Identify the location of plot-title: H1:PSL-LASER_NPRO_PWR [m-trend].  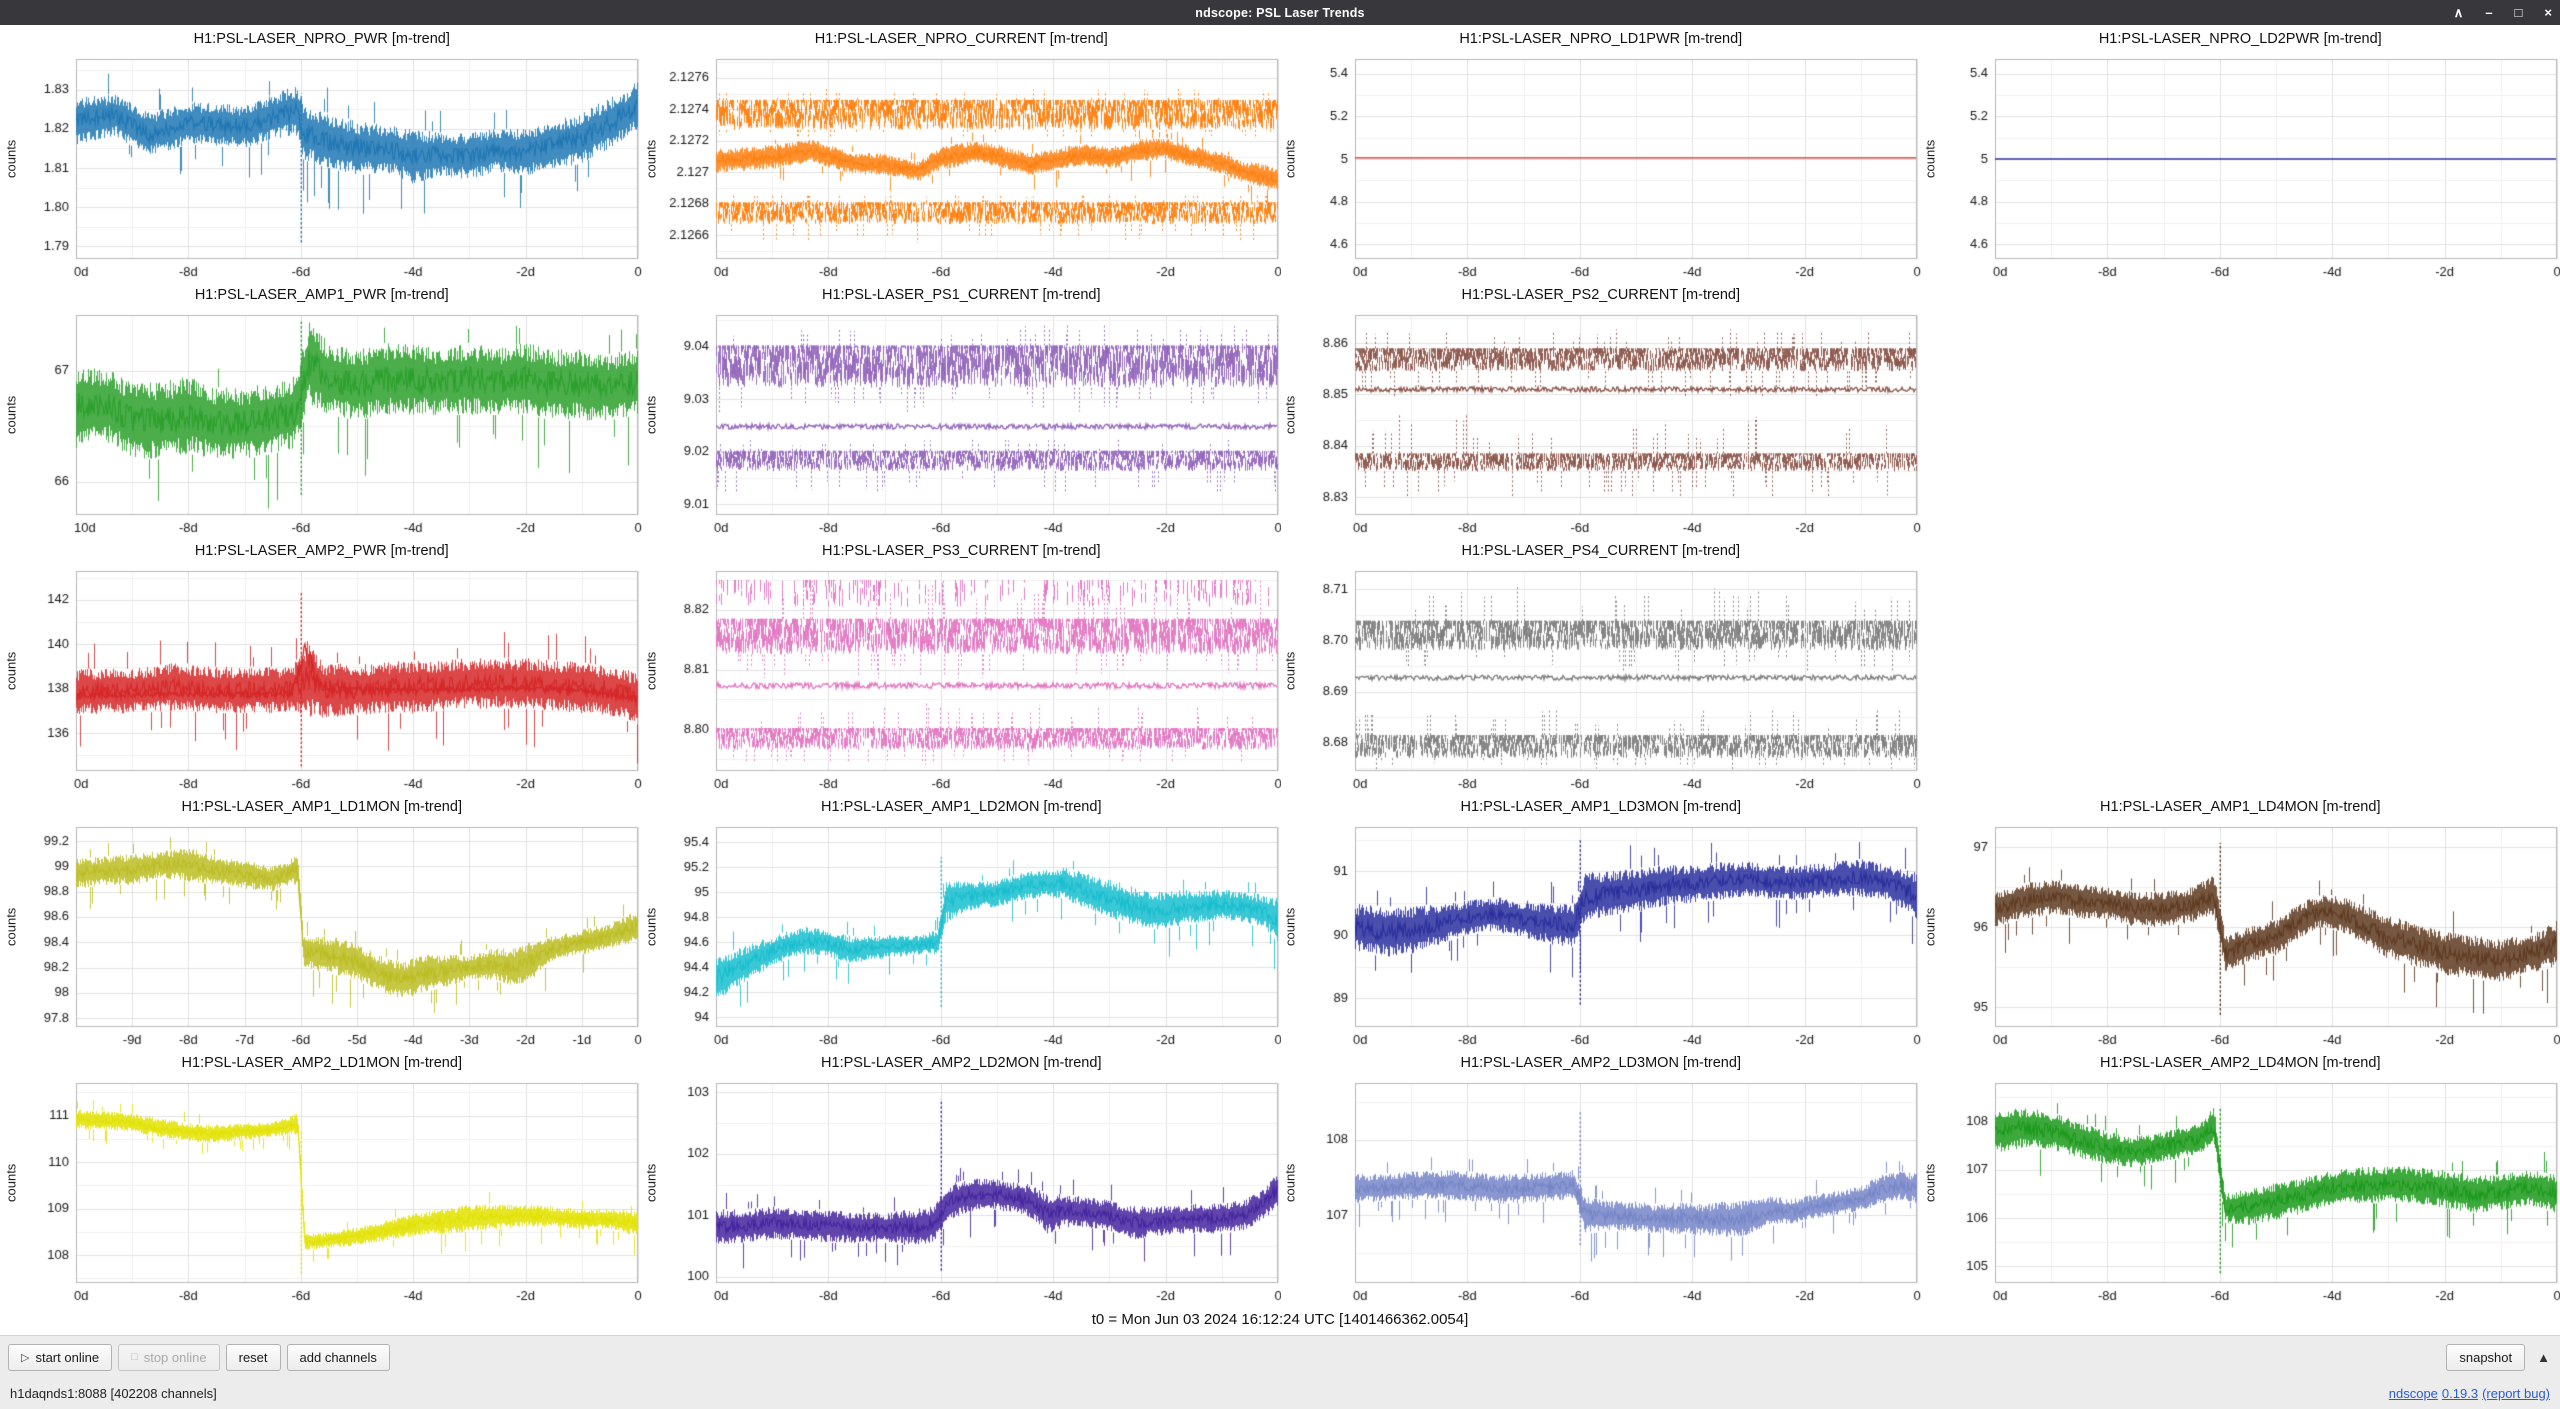
(321, 39).